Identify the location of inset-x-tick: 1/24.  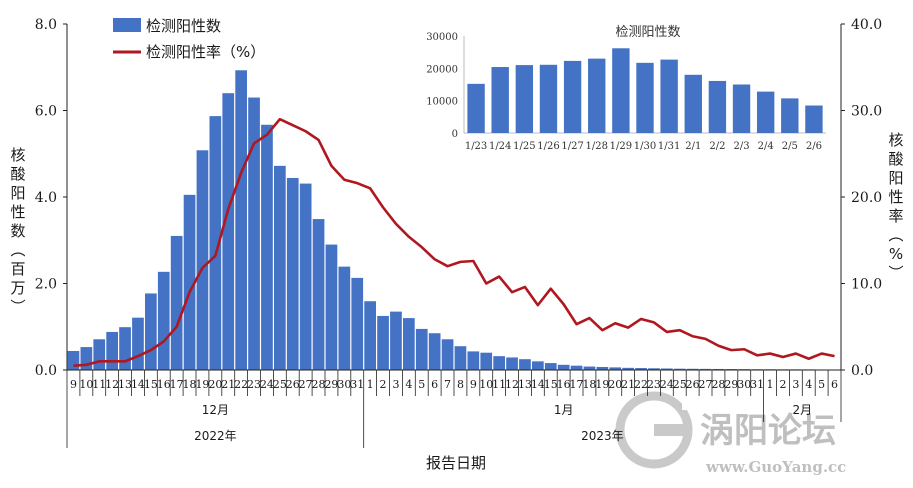
(500, 146).